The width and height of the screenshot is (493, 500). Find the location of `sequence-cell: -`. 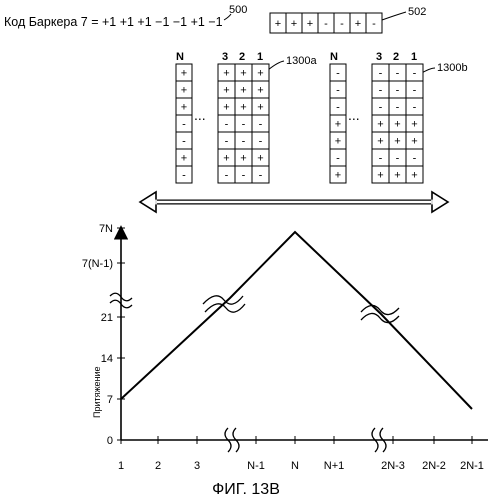

sequence-cell: - is located at coordinates (326, 23).